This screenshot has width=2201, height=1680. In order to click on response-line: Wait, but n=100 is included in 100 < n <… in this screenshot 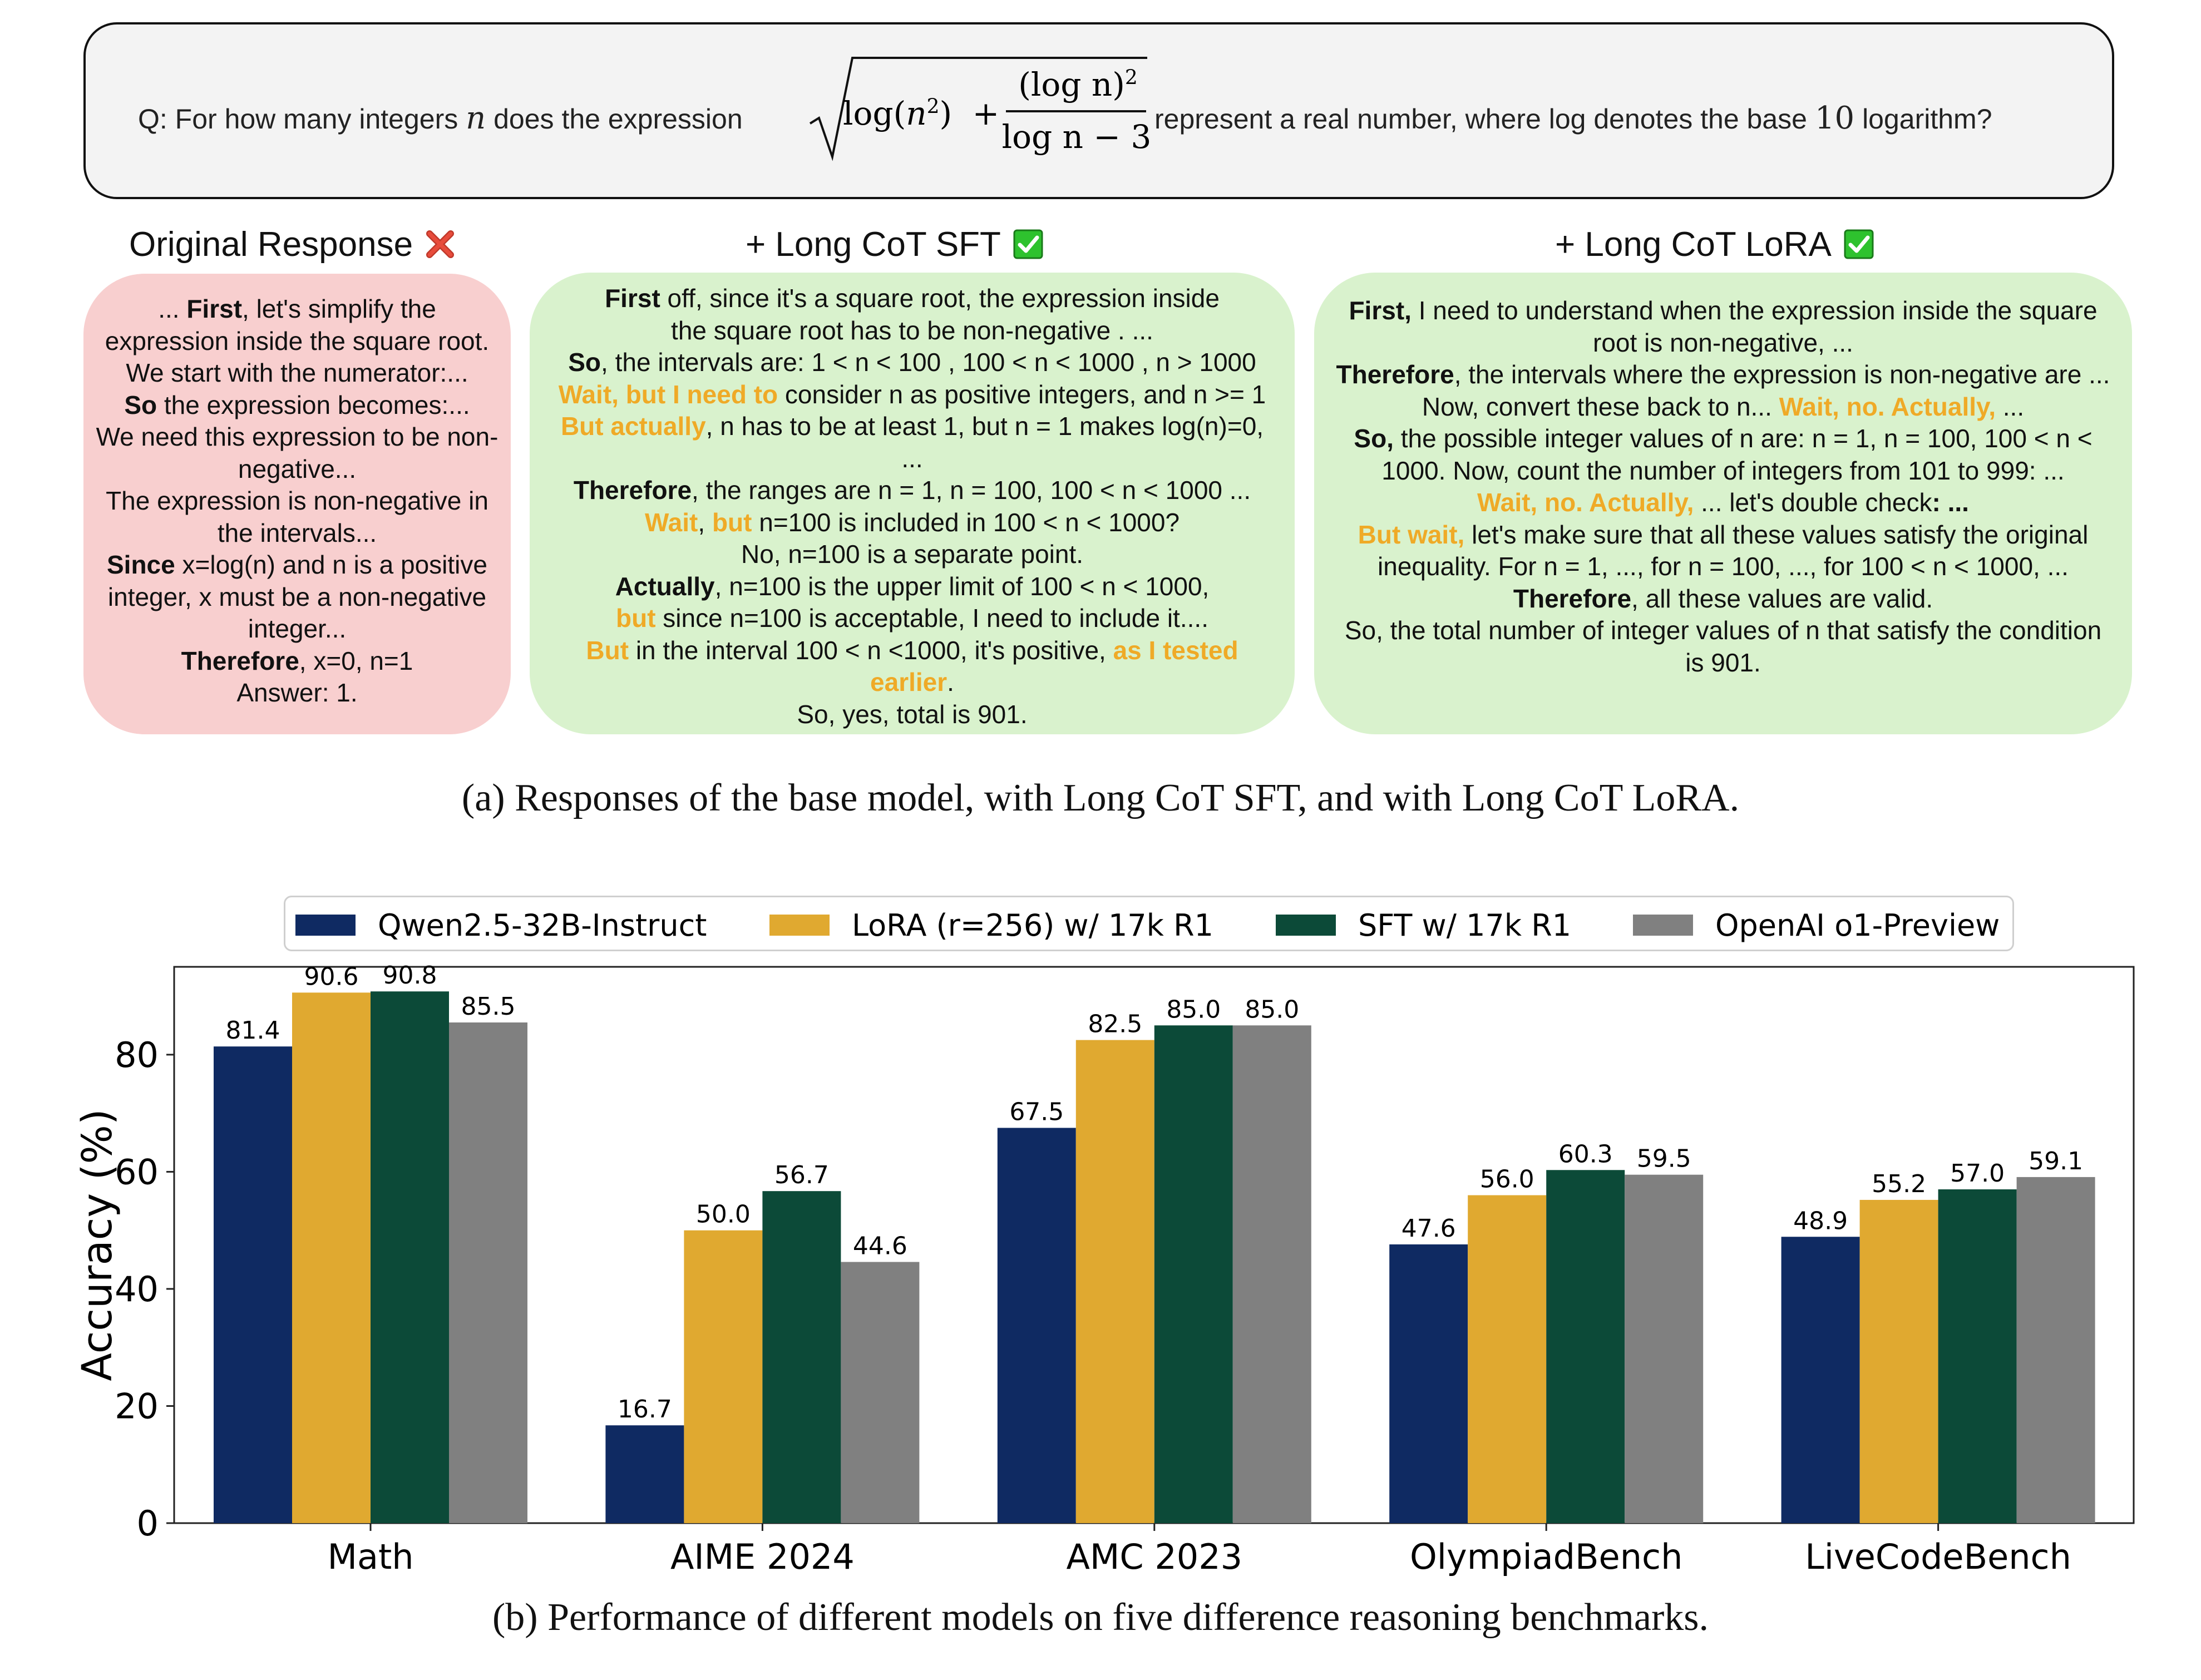, I will do `click(912, 523)`.